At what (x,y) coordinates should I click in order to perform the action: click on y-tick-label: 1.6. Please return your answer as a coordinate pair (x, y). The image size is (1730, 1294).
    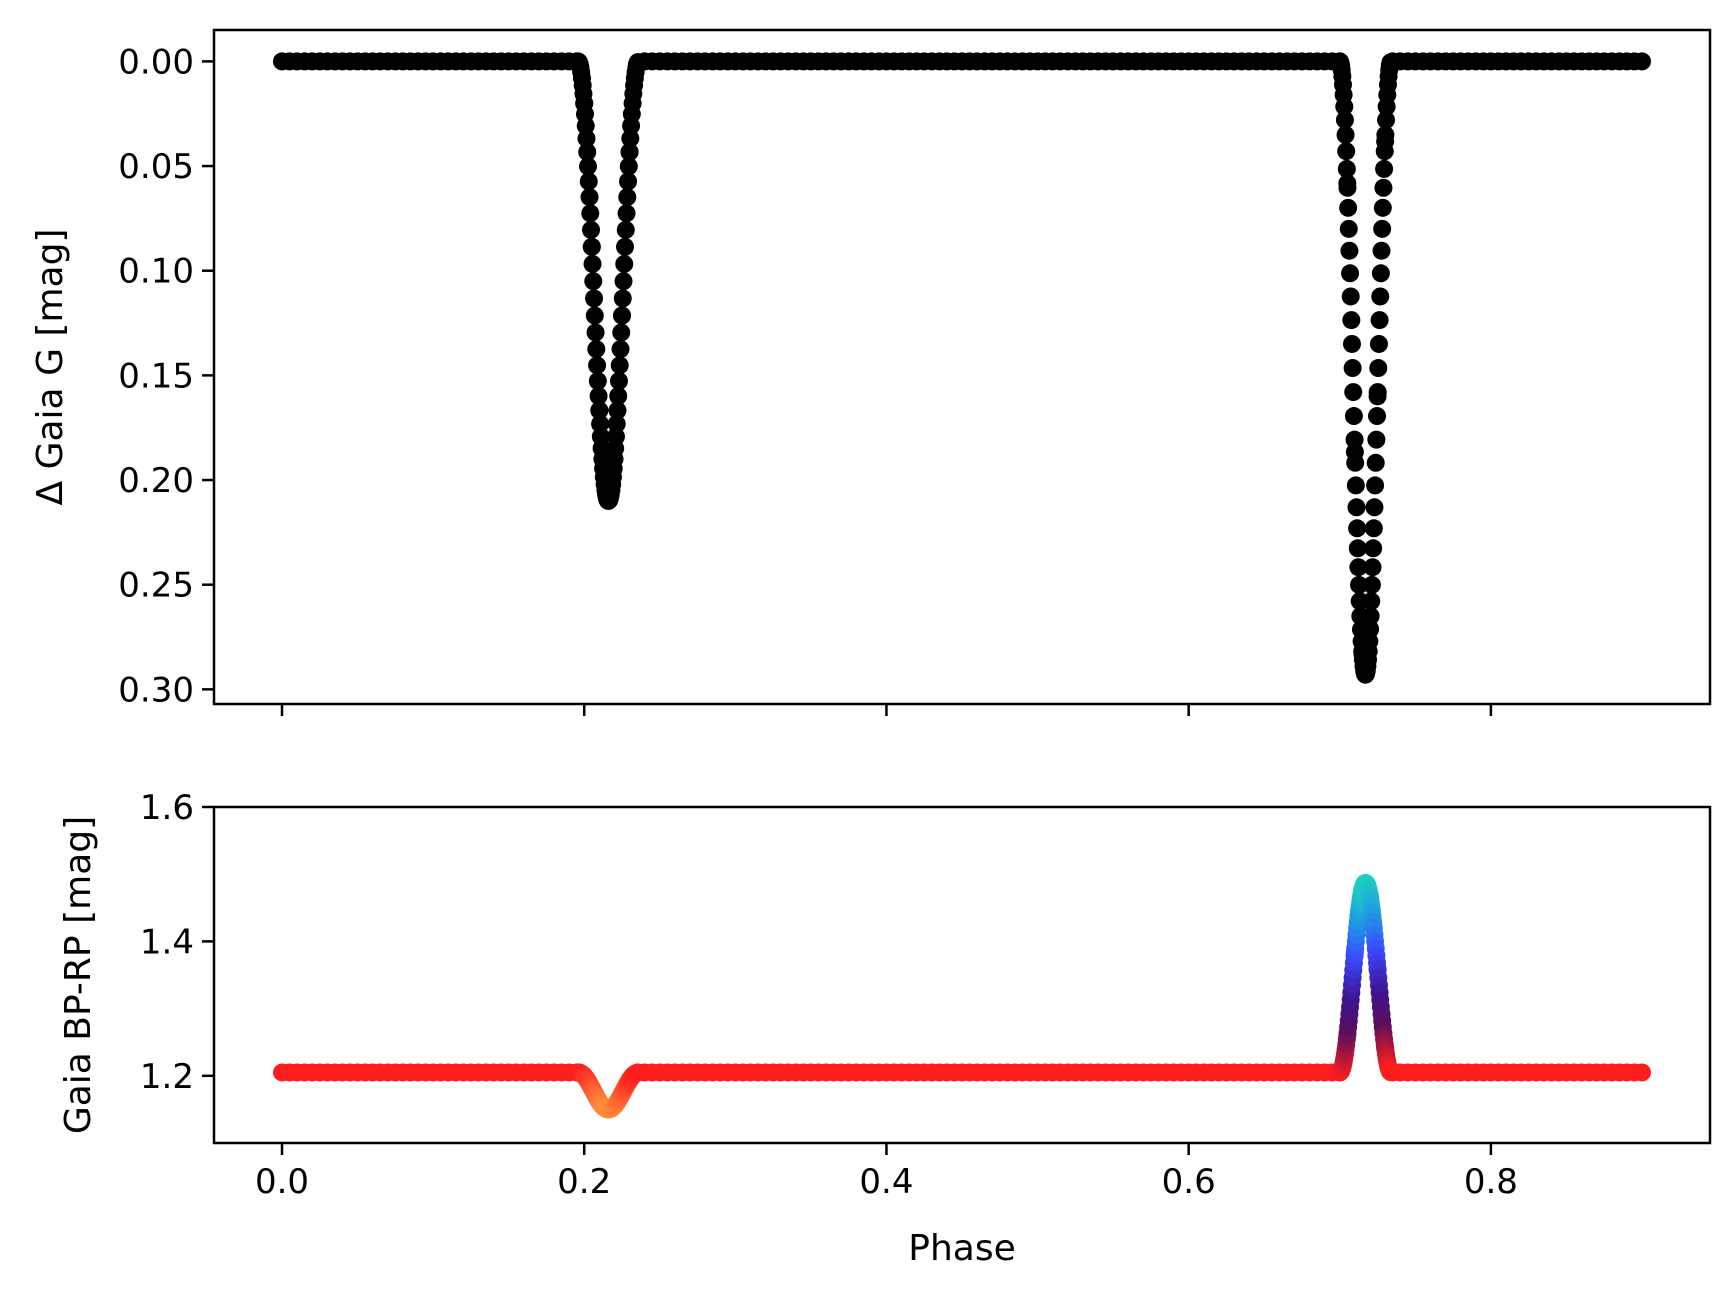
    Looking at the image, I should click on (167, 808).